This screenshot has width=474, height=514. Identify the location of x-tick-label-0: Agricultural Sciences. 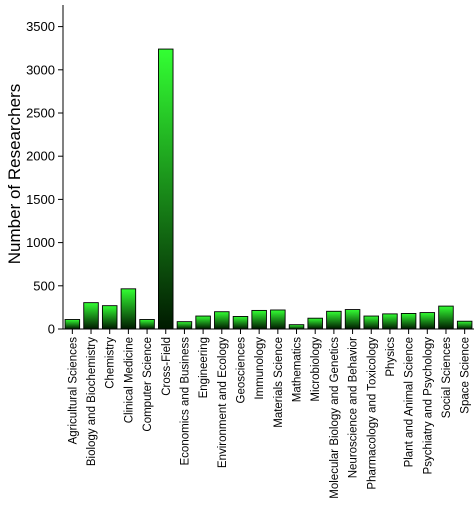
(73, 391).